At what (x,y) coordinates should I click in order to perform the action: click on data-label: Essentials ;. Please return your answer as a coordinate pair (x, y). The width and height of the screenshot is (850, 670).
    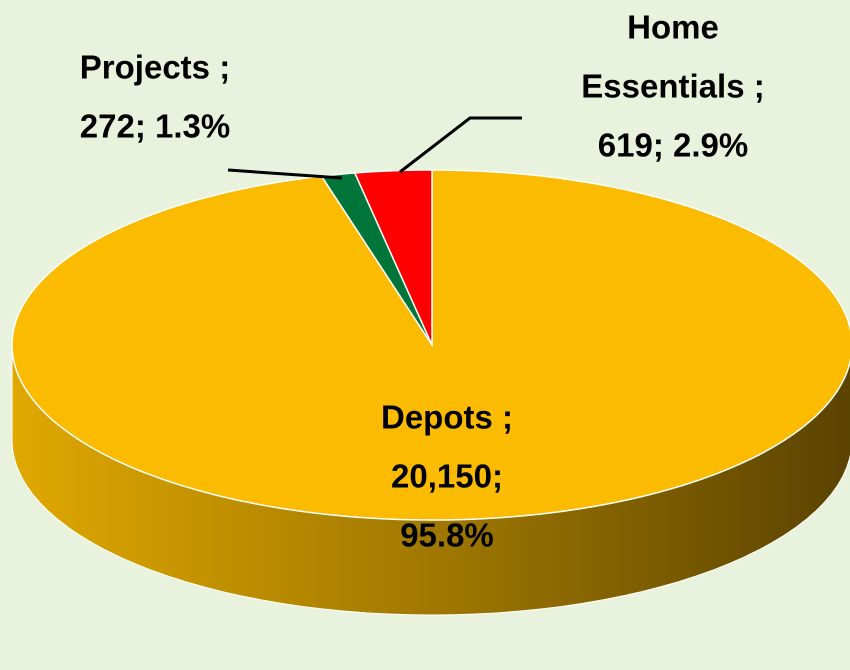
    Looking at the image, I should click on (672, 86).